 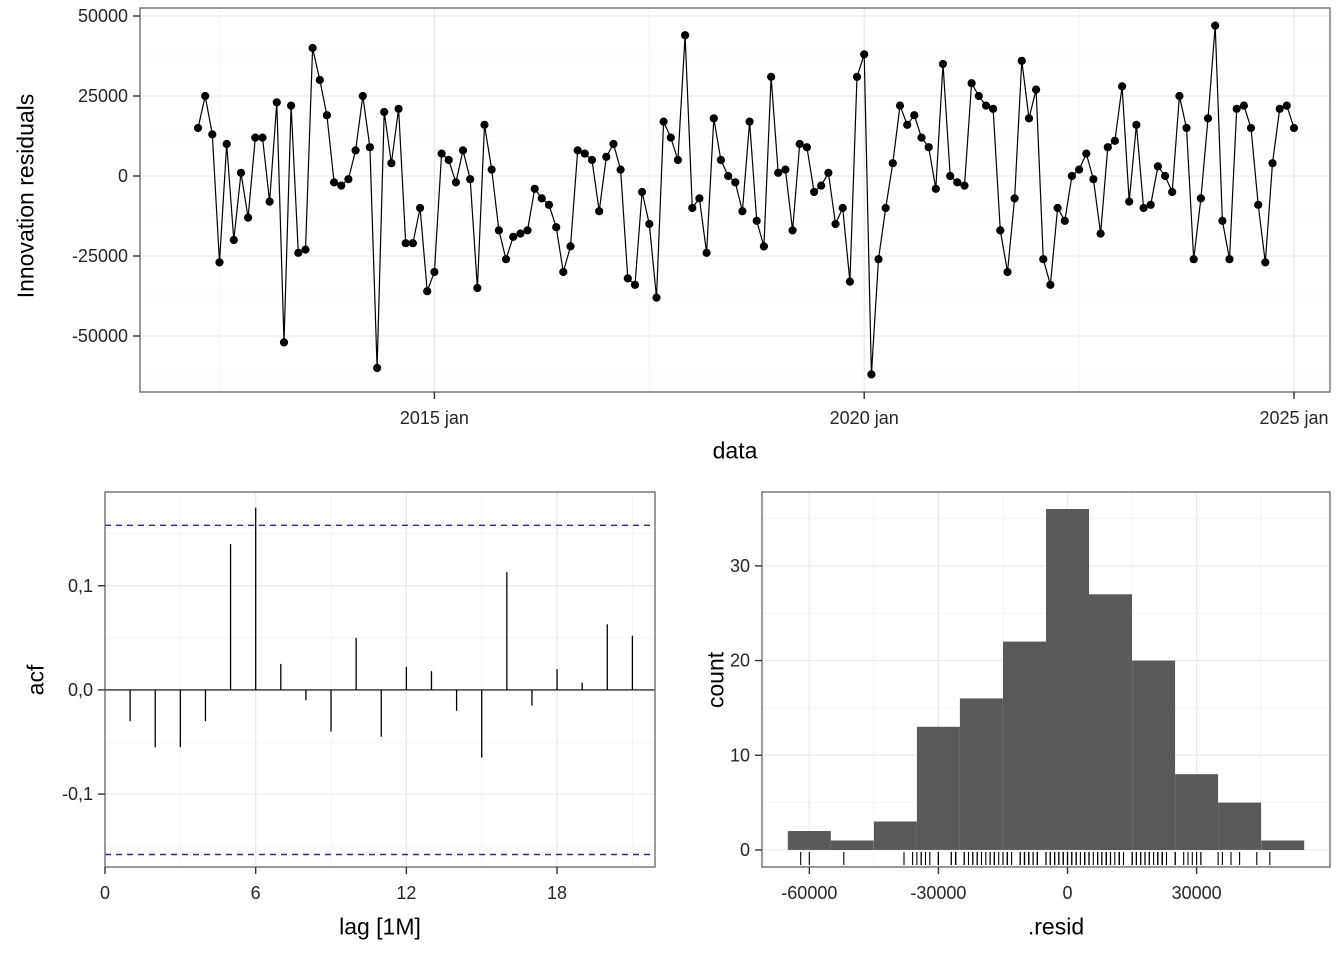 What do you see at coordinates (715, 680) in the screenshot?
I see `hist-y-axis-title: count` at bounding box center [715, 680].